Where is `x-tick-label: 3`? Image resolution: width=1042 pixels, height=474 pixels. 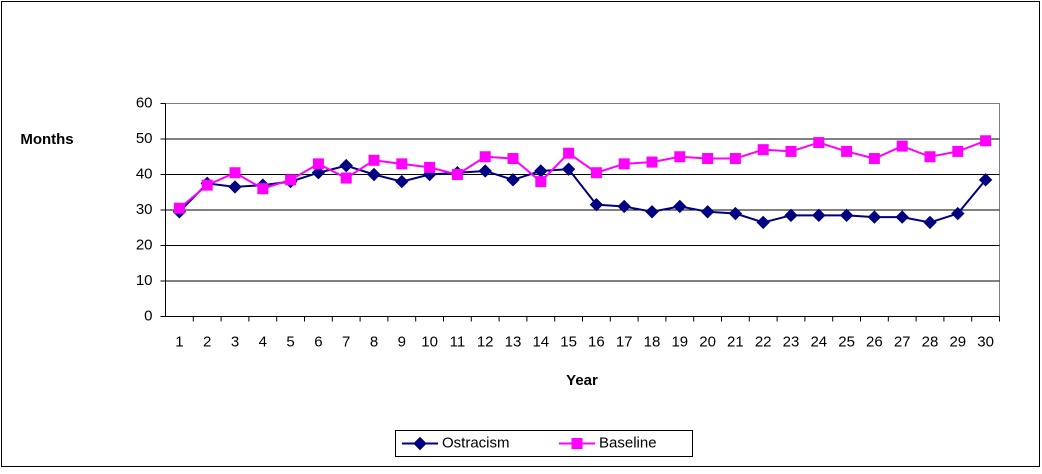 x-tick-label: 3 is located at coordinates (235, 341).